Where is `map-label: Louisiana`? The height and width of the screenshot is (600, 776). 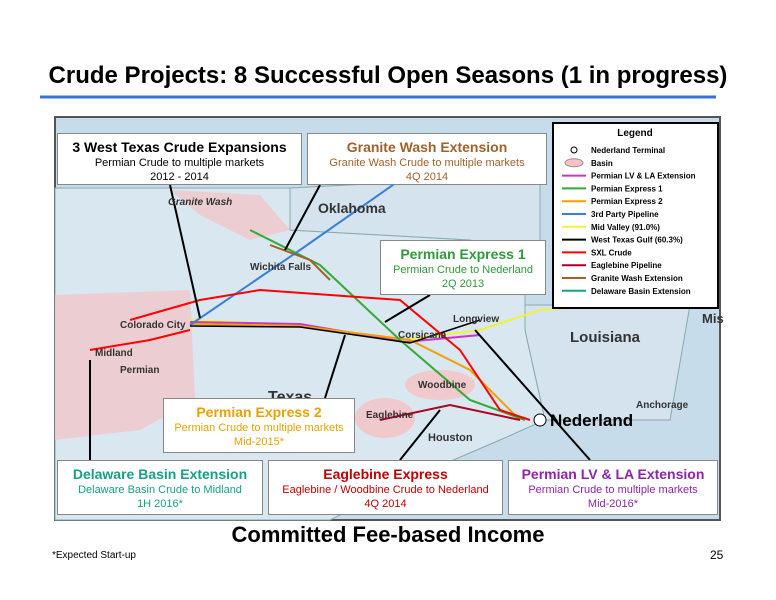
map-label: Louisiana is located at coordinates (605, 337).